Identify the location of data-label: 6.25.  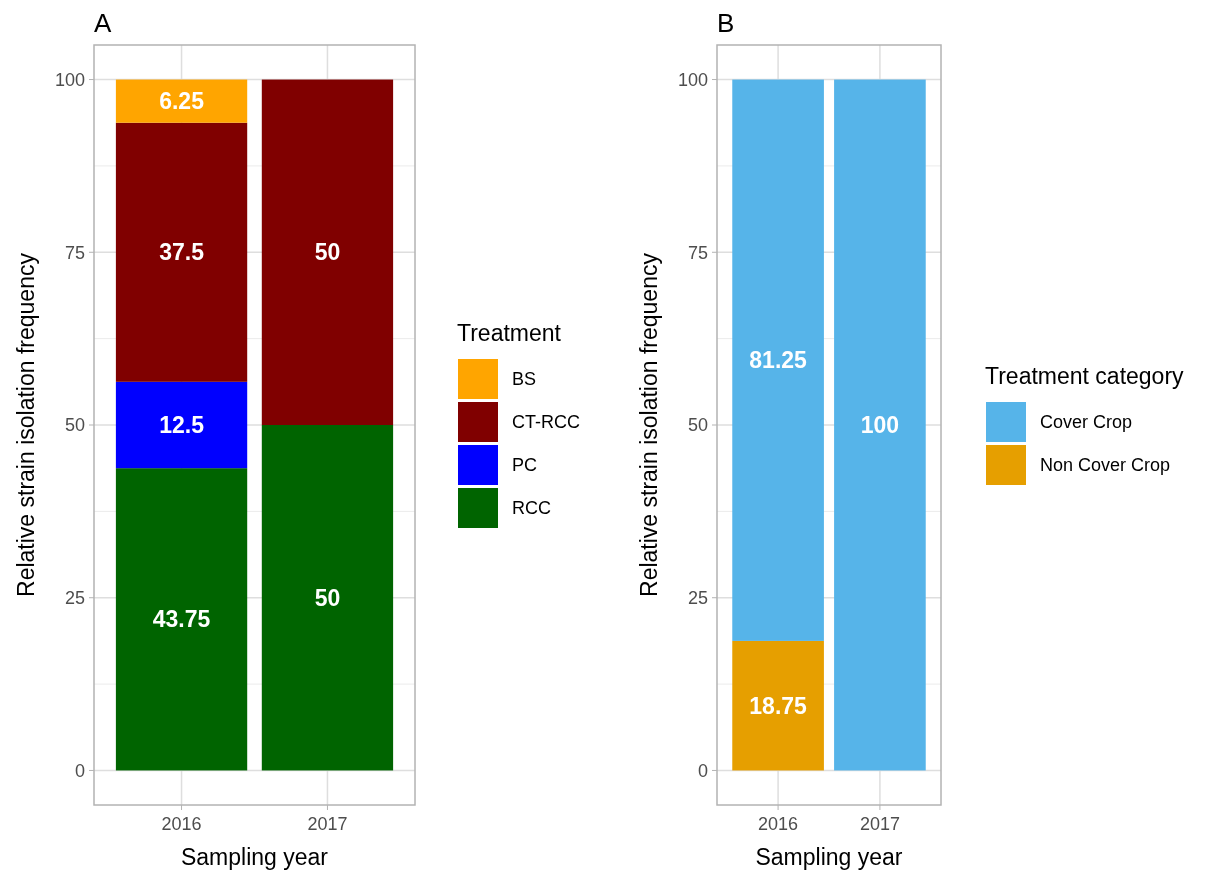
(182, 101).